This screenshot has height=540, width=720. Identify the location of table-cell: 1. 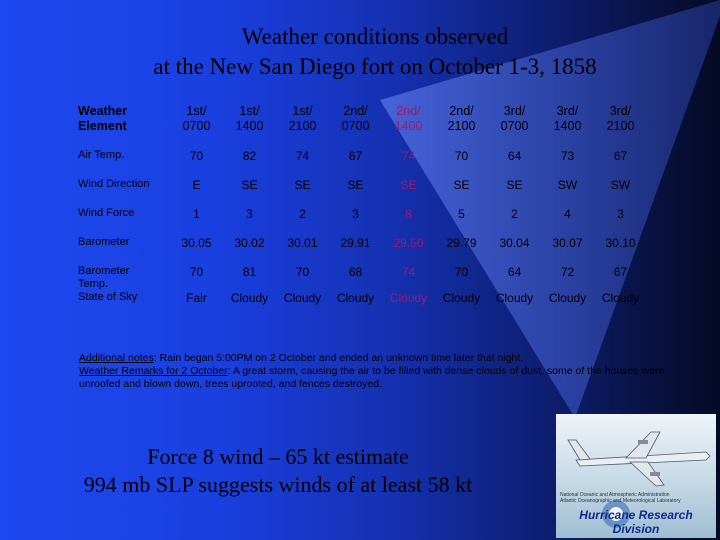
(196, 214).